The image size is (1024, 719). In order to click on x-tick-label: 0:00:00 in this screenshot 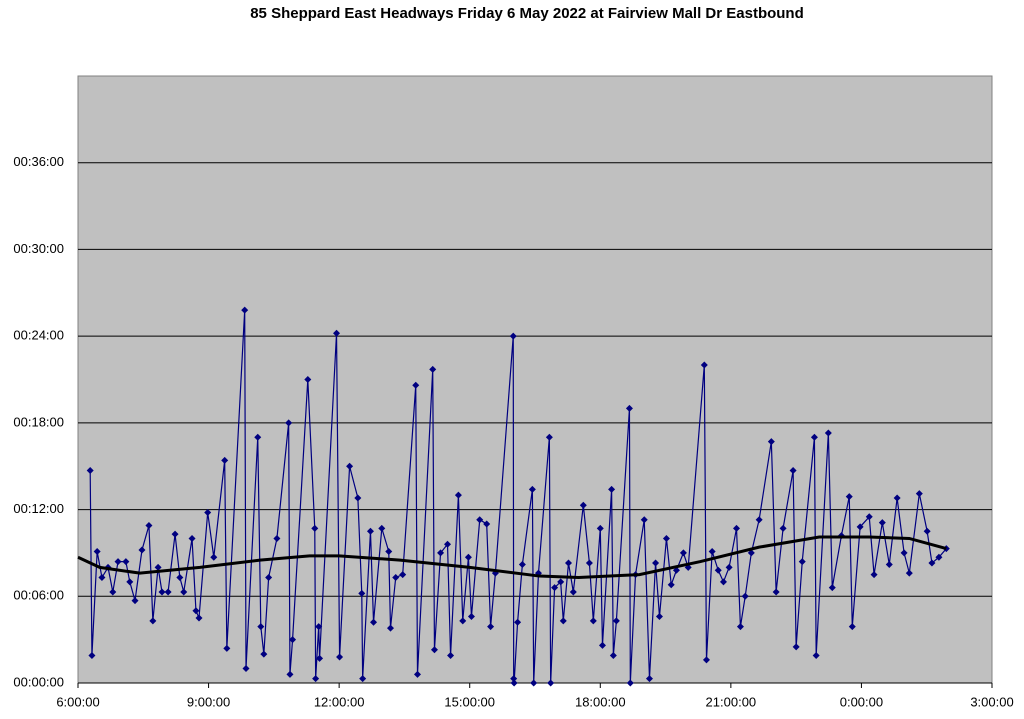, I will do `click(861, 701)`.